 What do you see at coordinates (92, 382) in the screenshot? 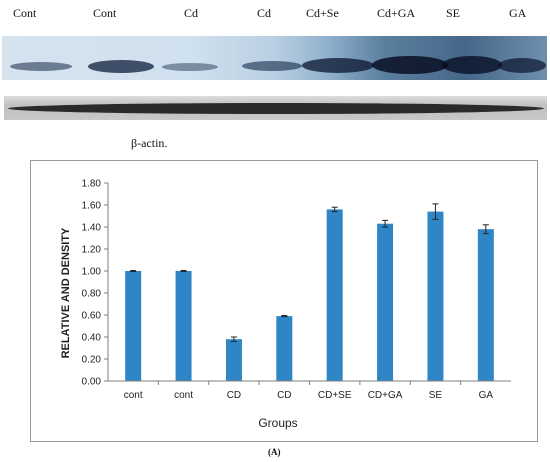
I see `y-tick-label: 0.00` at bounding box center [92, 382].